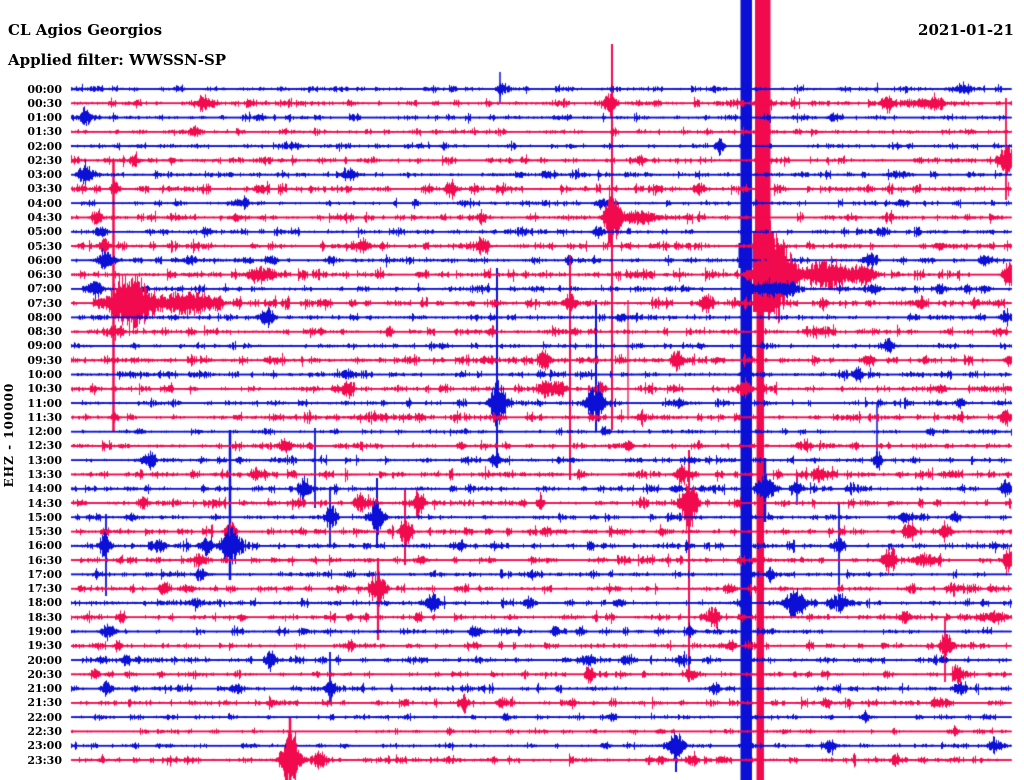 This screenshot has width=1024, height=780. What do you see at coordinates (44, 646) in the screenshot?
I see `time-label: 19:30` at bounding box center [44, 646].